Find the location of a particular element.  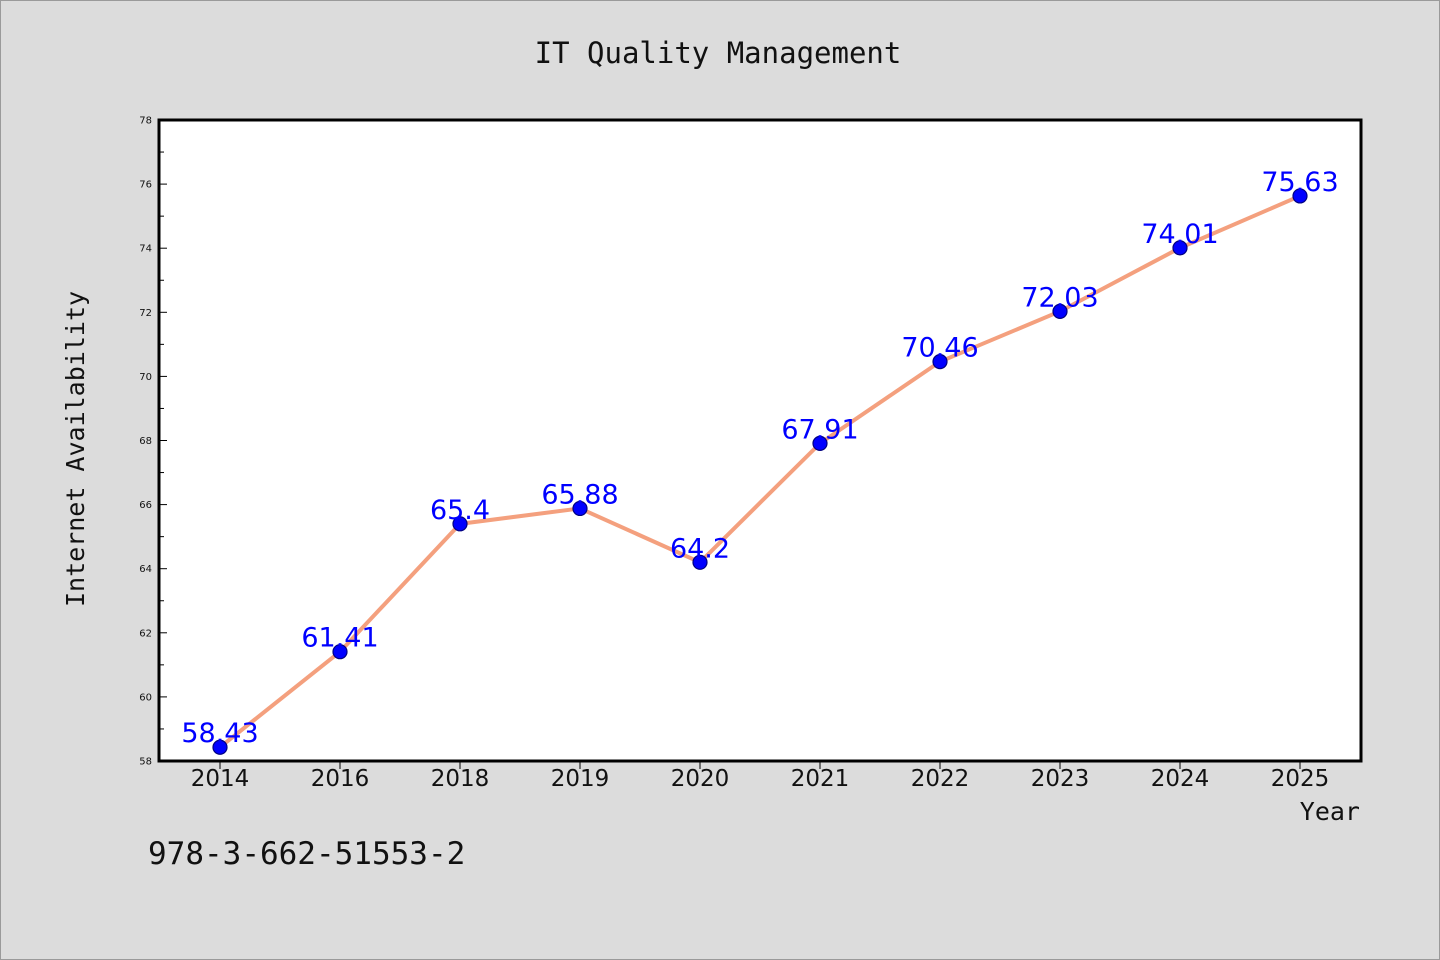

data-label: 58.43 is located at coordinates (219, 733).